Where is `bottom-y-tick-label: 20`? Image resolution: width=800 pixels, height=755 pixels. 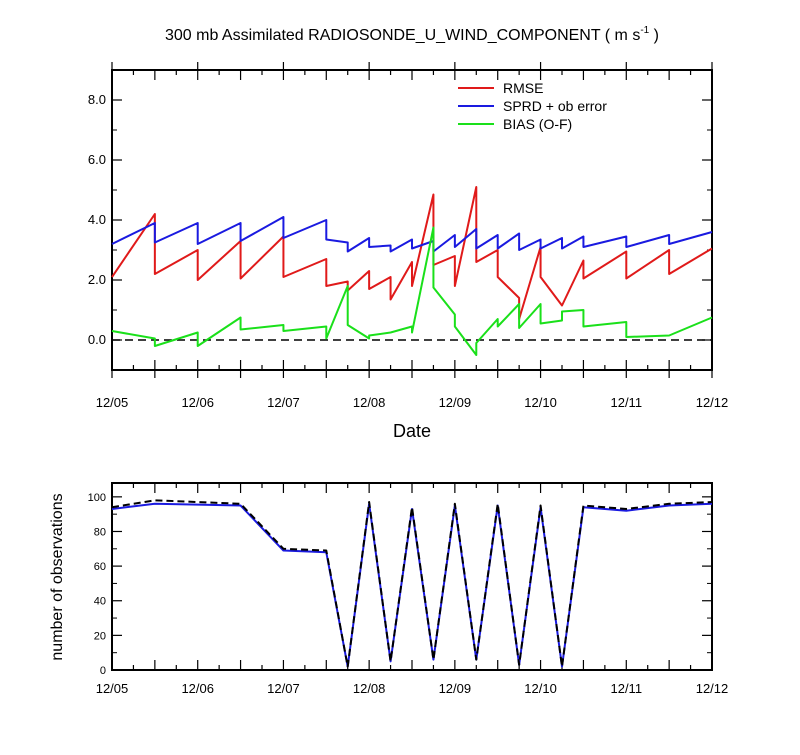
bottom-y-tick-label: 20 is located at coordinates (100, 636).